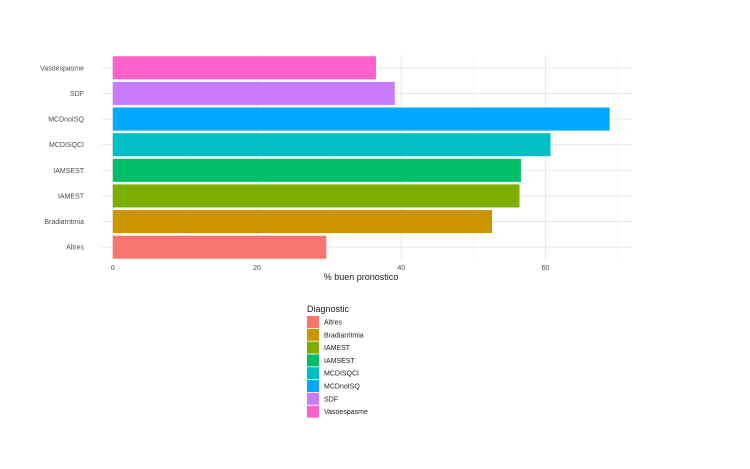 This screenshot has height=469, width=750. What do you see at coordinates (361, 119) in the screenshot?
I see `bar-mcdnoisq` at bounding box center [361, 119].